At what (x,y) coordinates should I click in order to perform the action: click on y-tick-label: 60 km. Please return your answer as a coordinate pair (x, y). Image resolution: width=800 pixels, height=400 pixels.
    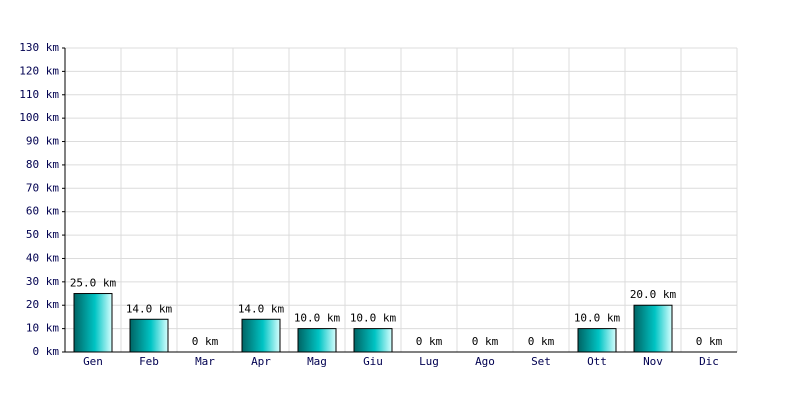
    Looking at the image, I should click on (42, 211).